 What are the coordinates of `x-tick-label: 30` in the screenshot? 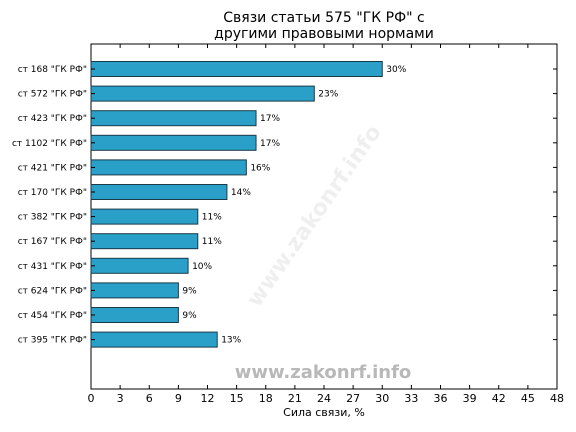 It's located at (382, 398).